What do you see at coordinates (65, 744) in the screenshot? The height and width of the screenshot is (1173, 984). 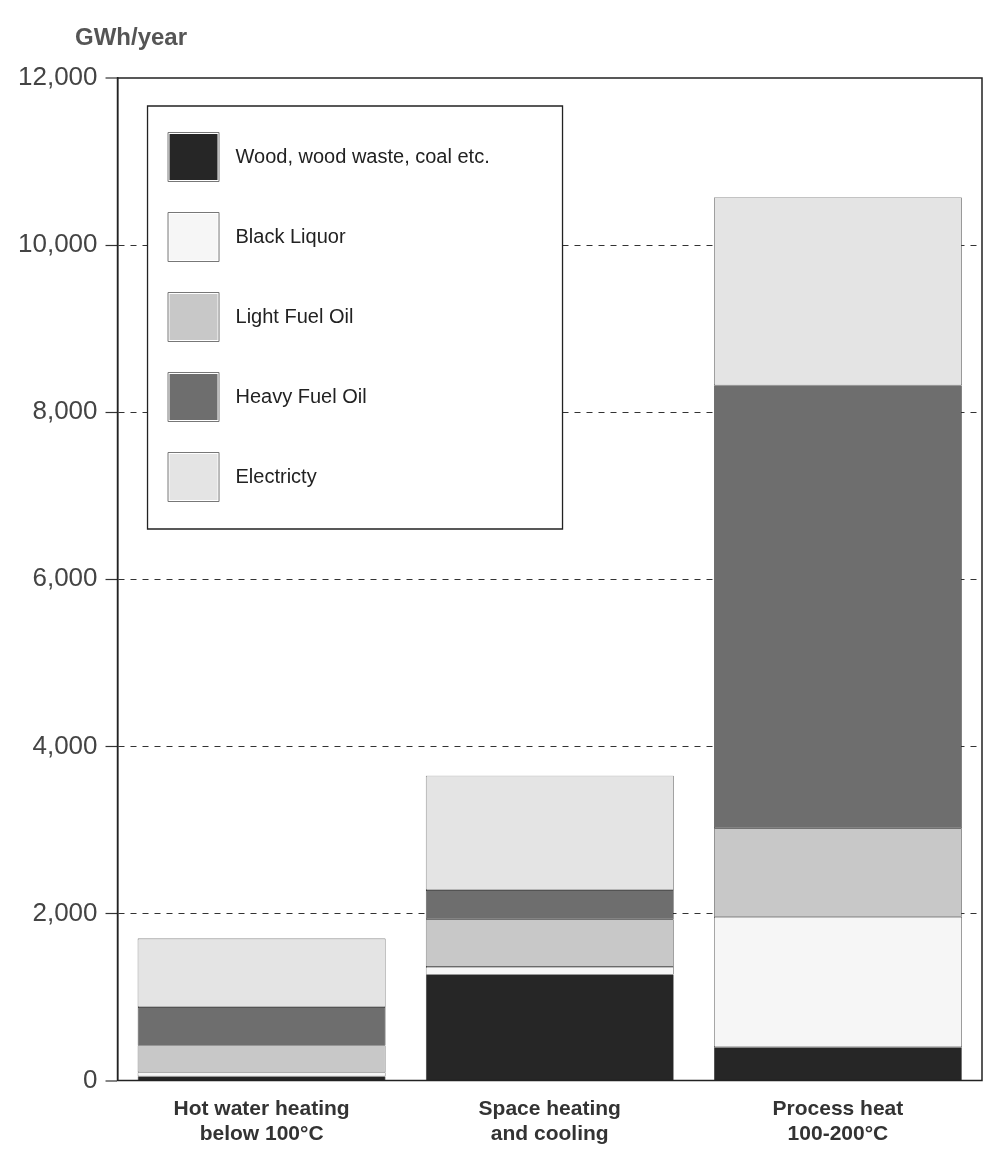 I see `y-tick-label: 4,000` at bounding box center [65, 744].